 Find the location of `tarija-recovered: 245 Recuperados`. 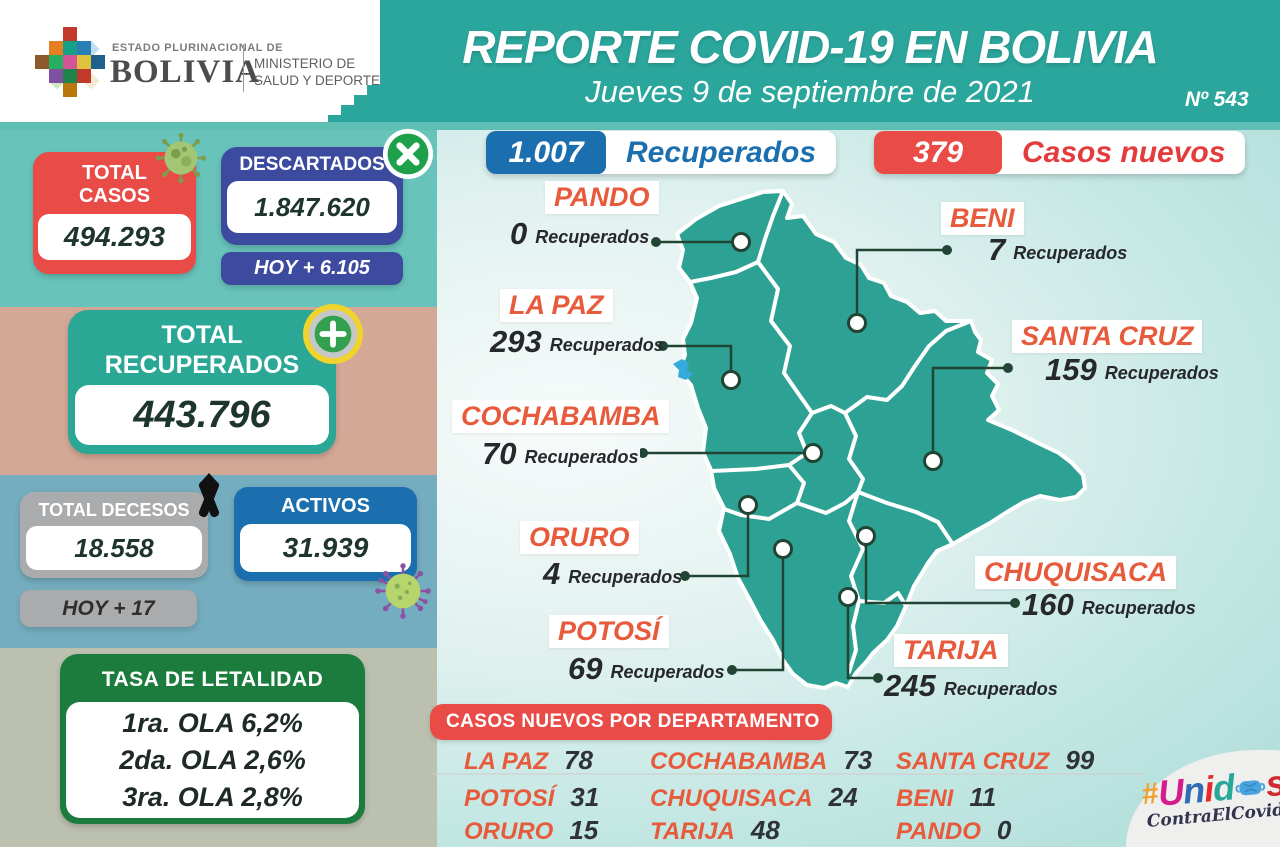

tarija-recovered: 245 Recuperados is located at coordinates (971, 685).